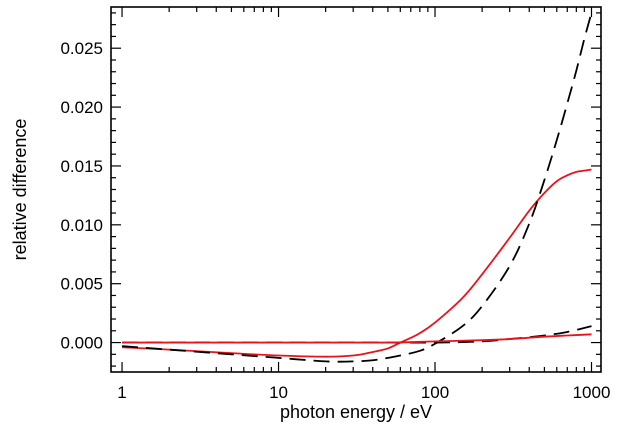  I want to click on x-tick-label: 1, so click(121, 392).